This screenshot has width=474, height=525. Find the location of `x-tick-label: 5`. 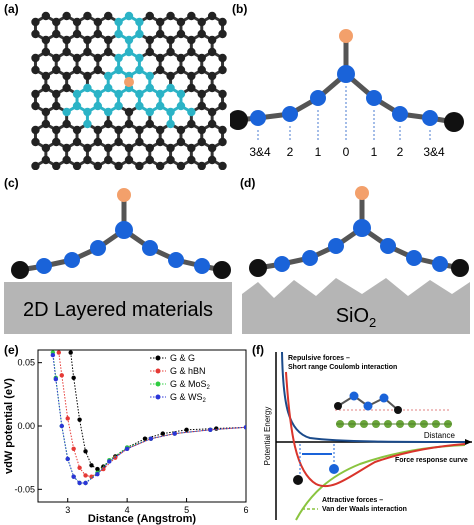

x-tick-label: 5 is located at coordinates (186, 510).